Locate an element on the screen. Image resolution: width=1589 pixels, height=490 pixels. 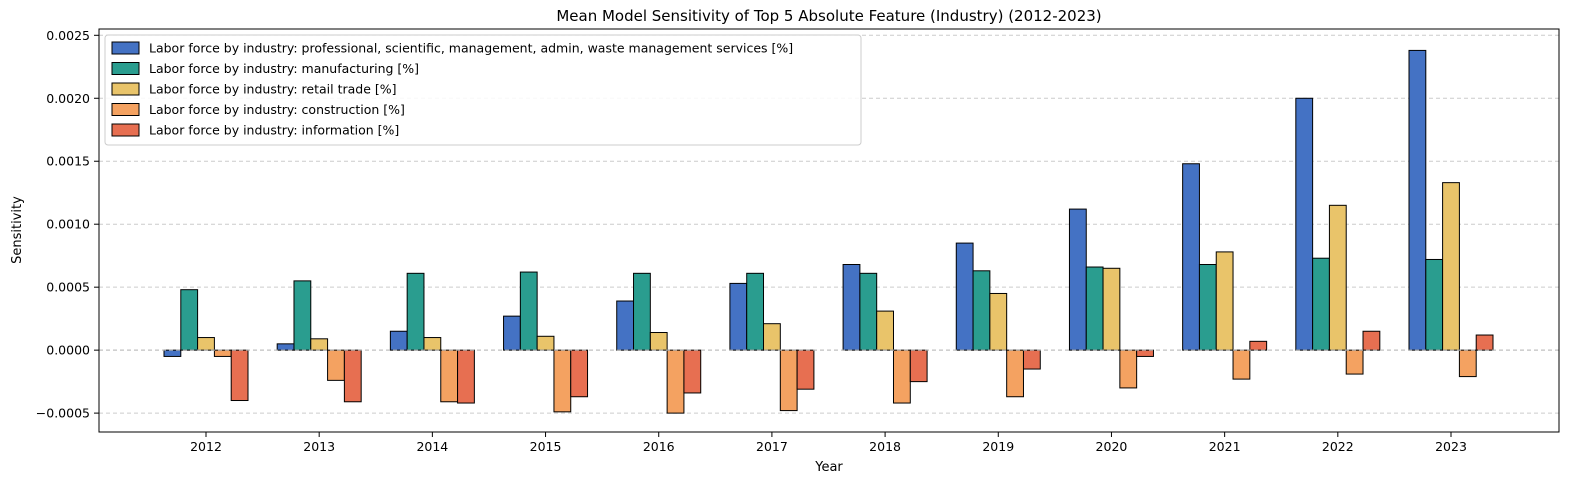
bar-s3-2022 is located at coordinates (1354, 362).